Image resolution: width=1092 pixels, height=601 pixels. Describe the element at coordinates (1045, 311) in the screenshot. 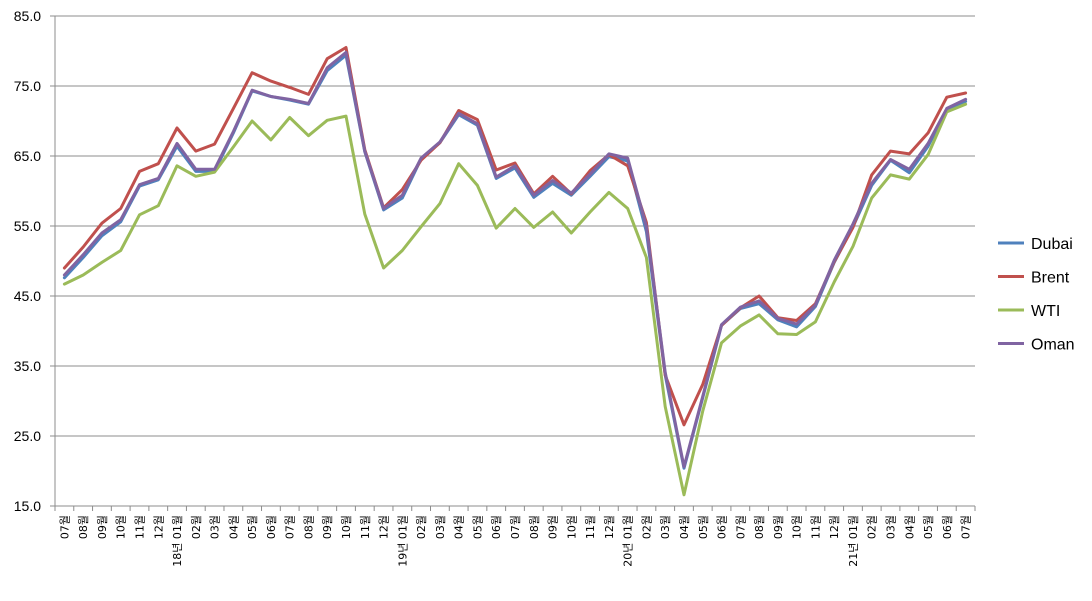

I see `legend-label-wti: WTI` at that location.